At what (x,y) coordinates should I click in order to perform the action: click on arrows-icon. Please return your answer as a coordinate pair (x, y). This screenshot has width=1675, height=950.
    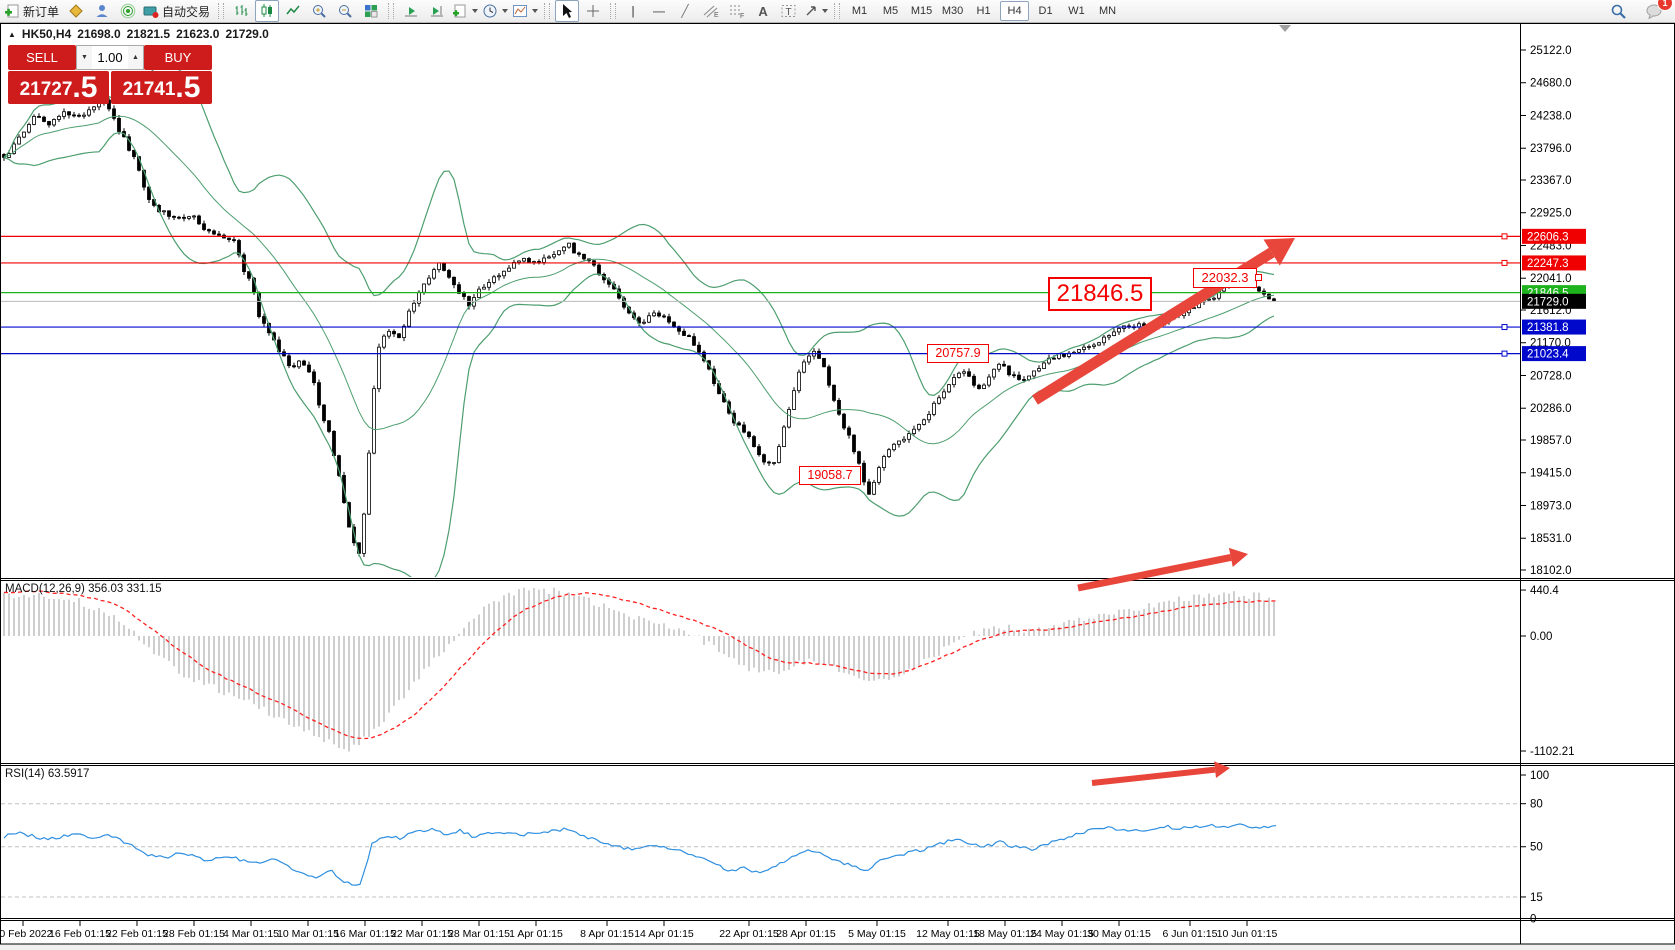
    Looking at the image, I should click on (811, 11).